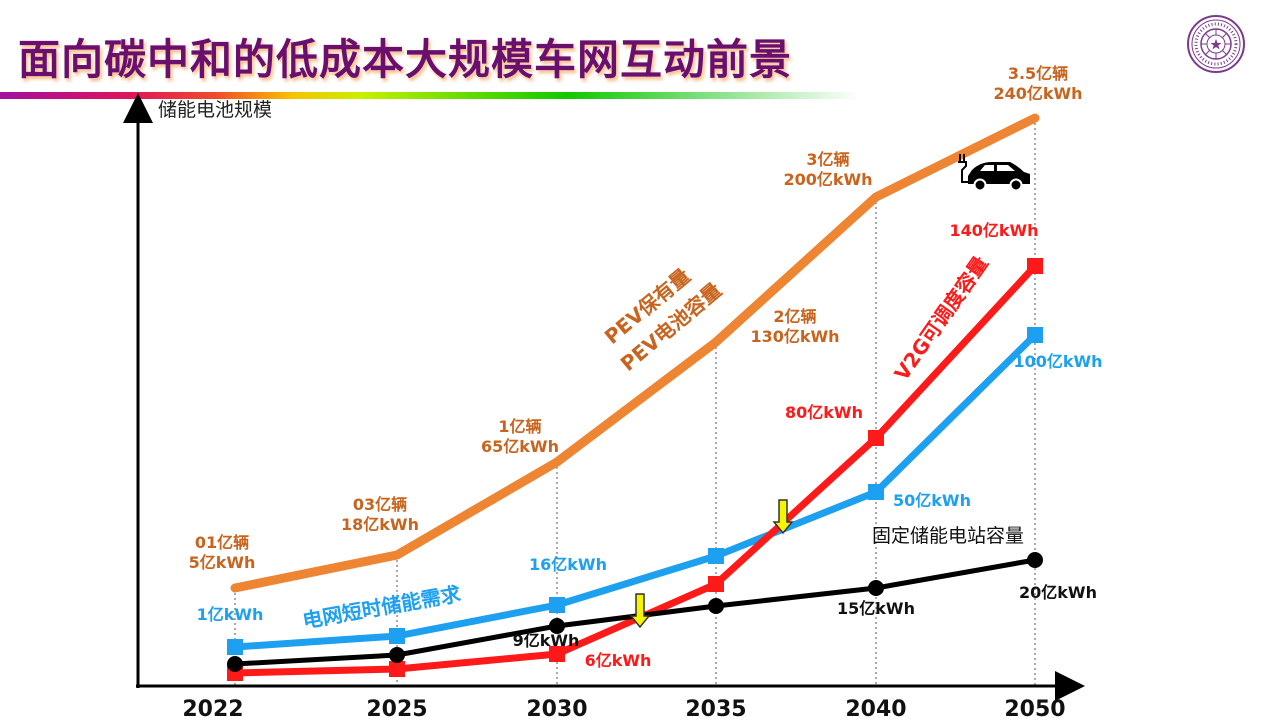 The height and width of the screenshot is (720, 1280). What do you see at coordinates (827, 159) in the screenshot?
I see `pev-vehicles-2040: 3亿辆` at bounding box center [827, 159].